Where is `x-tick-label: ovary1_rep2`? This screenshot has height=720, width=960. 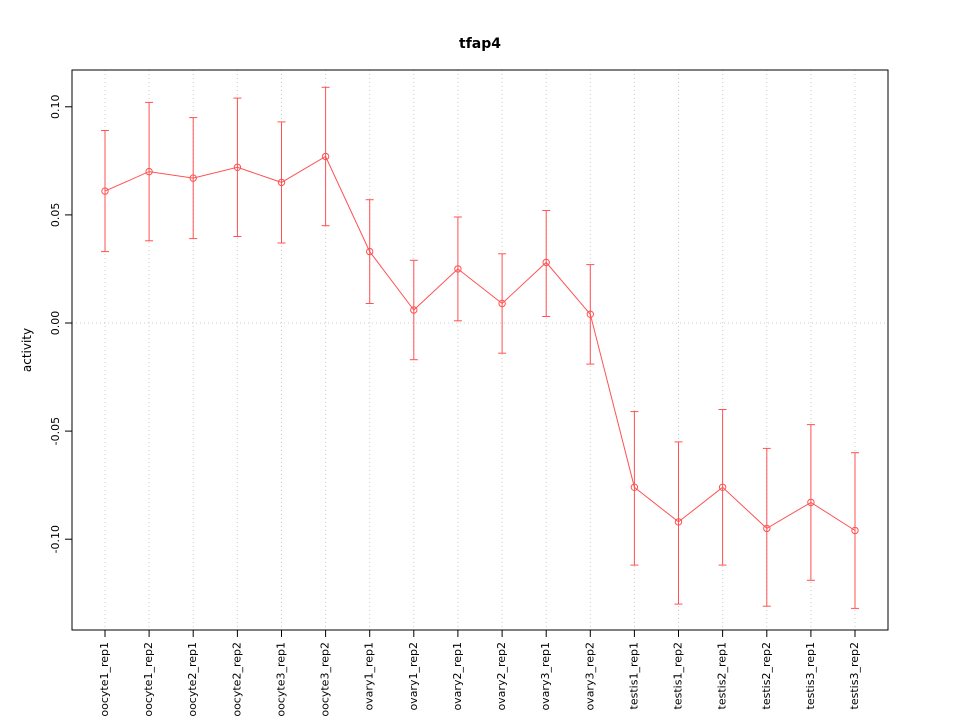 x-tick-label: ovary1_rep2 is located at coordinates (413, 676).